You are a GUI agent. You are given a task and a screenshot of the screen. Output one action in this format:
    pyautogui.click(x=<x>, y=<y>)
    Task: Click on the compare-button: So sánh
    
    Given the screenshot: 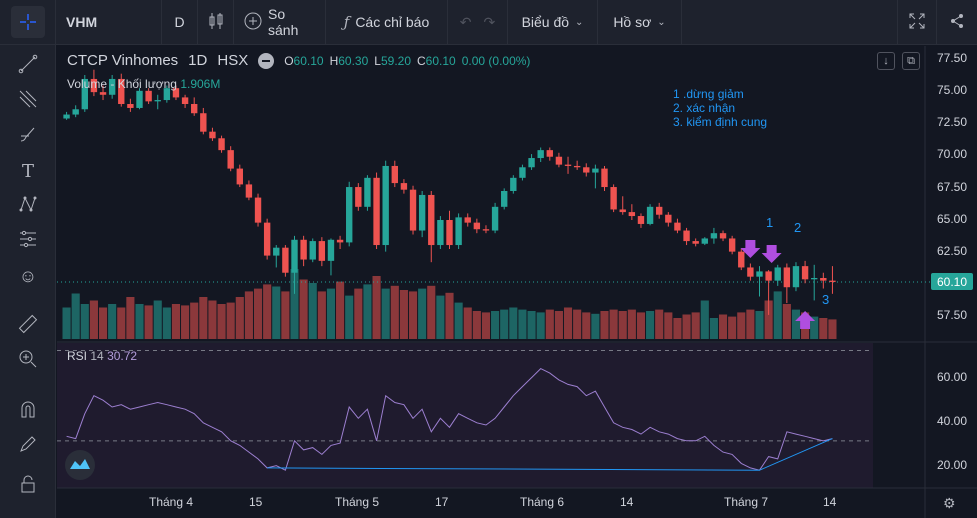 What is the action you would take?
    pyautogui.click(x=280, y=22)
    